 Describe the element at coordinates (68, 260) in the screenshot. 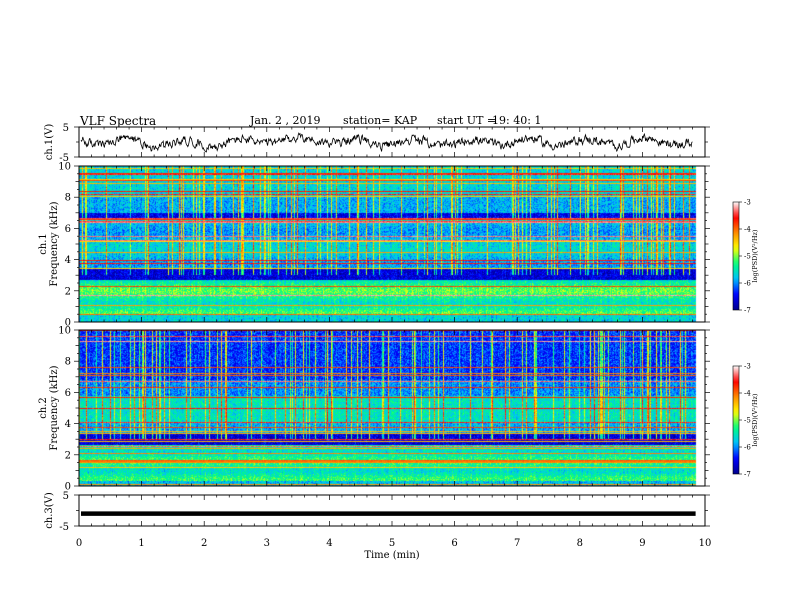

I see `ch1-spectrogram-ytick-label: 4` at that location.